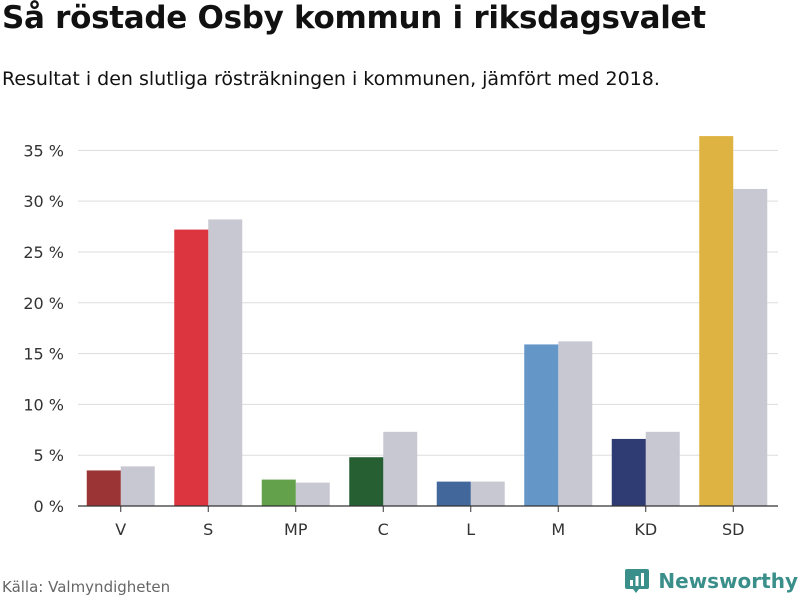  I want to click on bar-2018-sd, so click(750, 347).